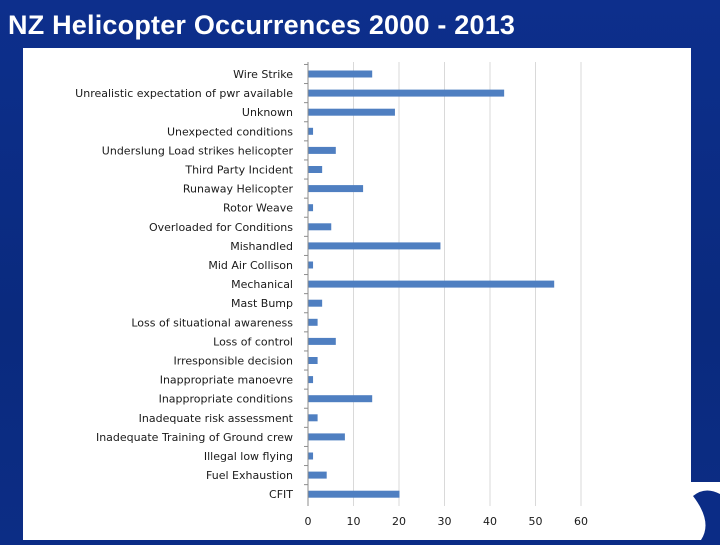  Describe the element at coordinates (238, 170) in the screenshot. I see `category-label: Third Party Incident` at that location.